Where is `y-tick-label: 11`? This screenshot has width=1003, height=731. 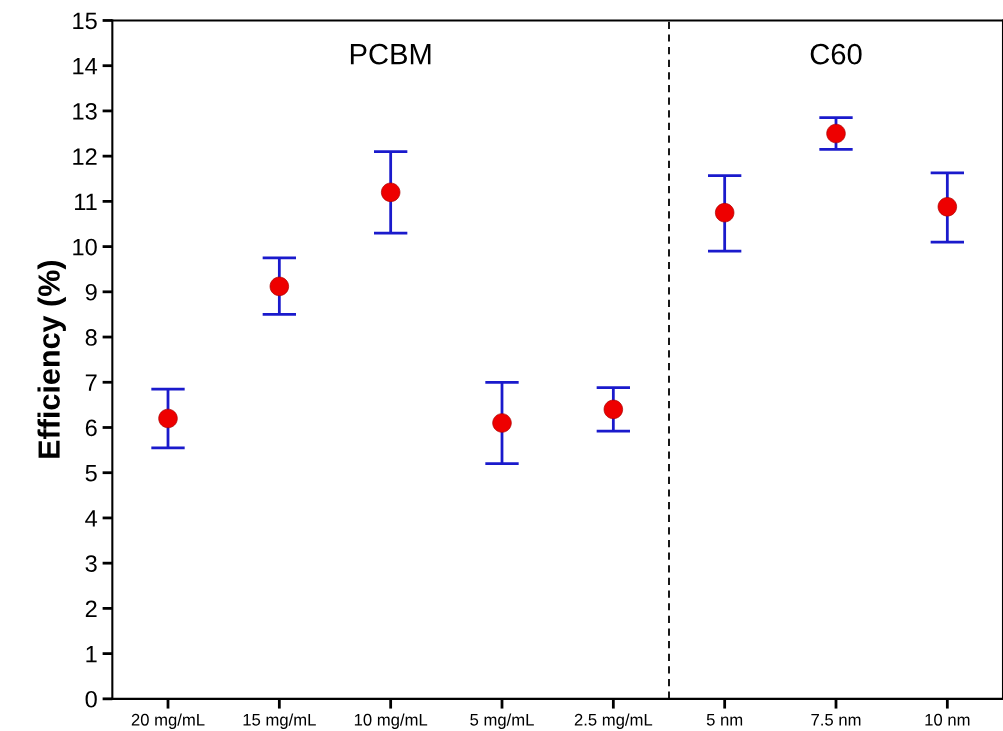
y-tick-label: 11 is located at coordinates (86, 201).